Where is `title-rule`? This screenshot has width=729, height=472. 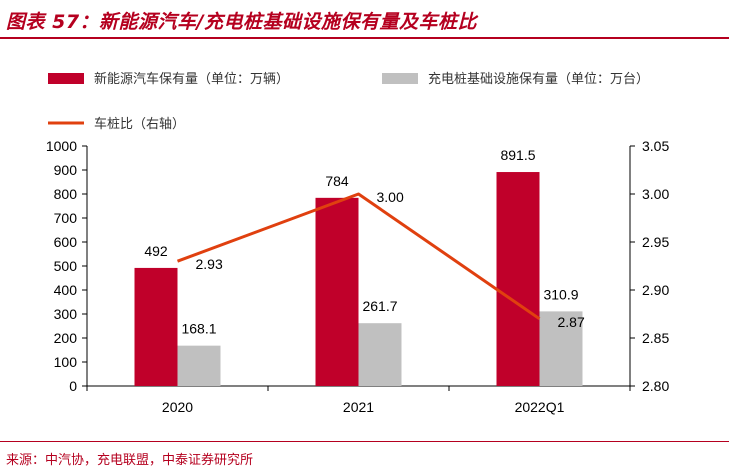 title-rule is located at coordinates (364, 38).